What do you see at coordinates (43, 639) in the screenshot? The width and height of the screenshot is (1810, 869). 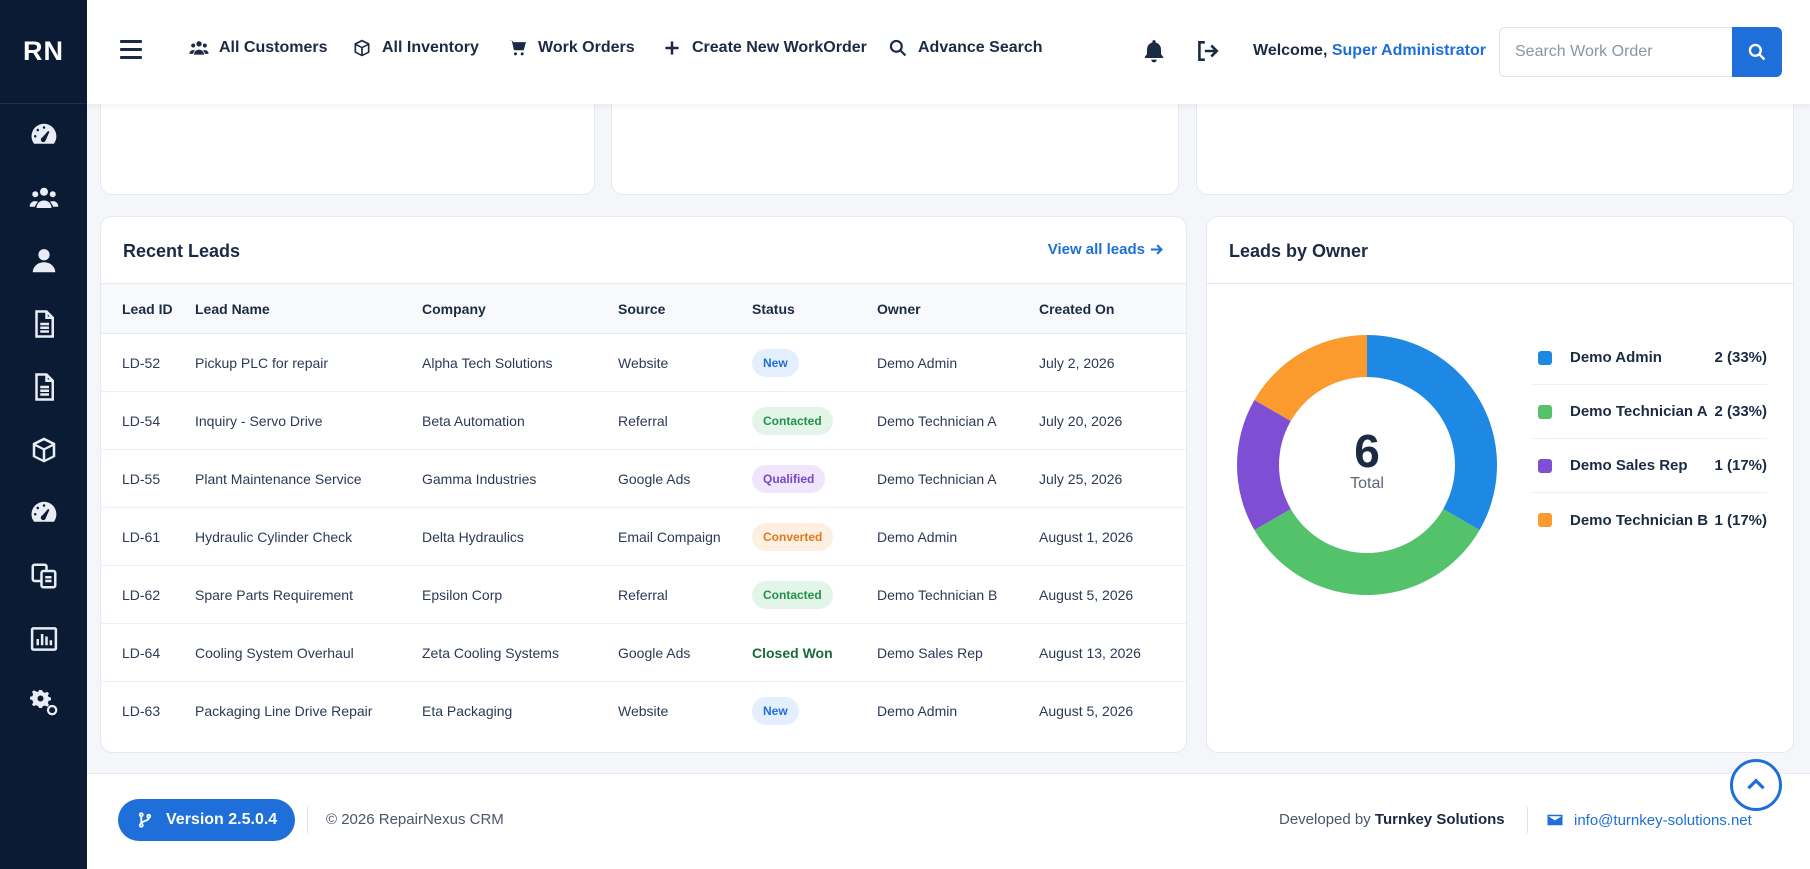 I see `reports-chart-icon` at bounding box center [43, 639].